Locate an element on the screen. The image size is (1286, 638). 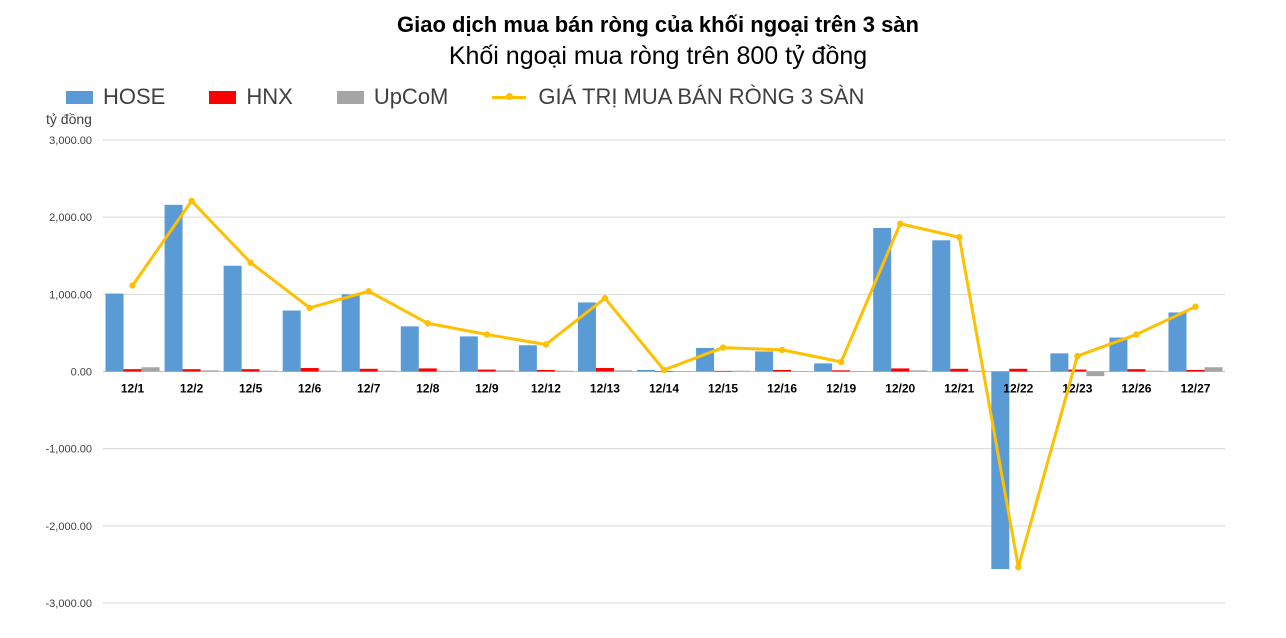
chart-subtitle: Khối ngoại mua ròng trên 800 tỷ đồng is located at coordinates (658, 56).